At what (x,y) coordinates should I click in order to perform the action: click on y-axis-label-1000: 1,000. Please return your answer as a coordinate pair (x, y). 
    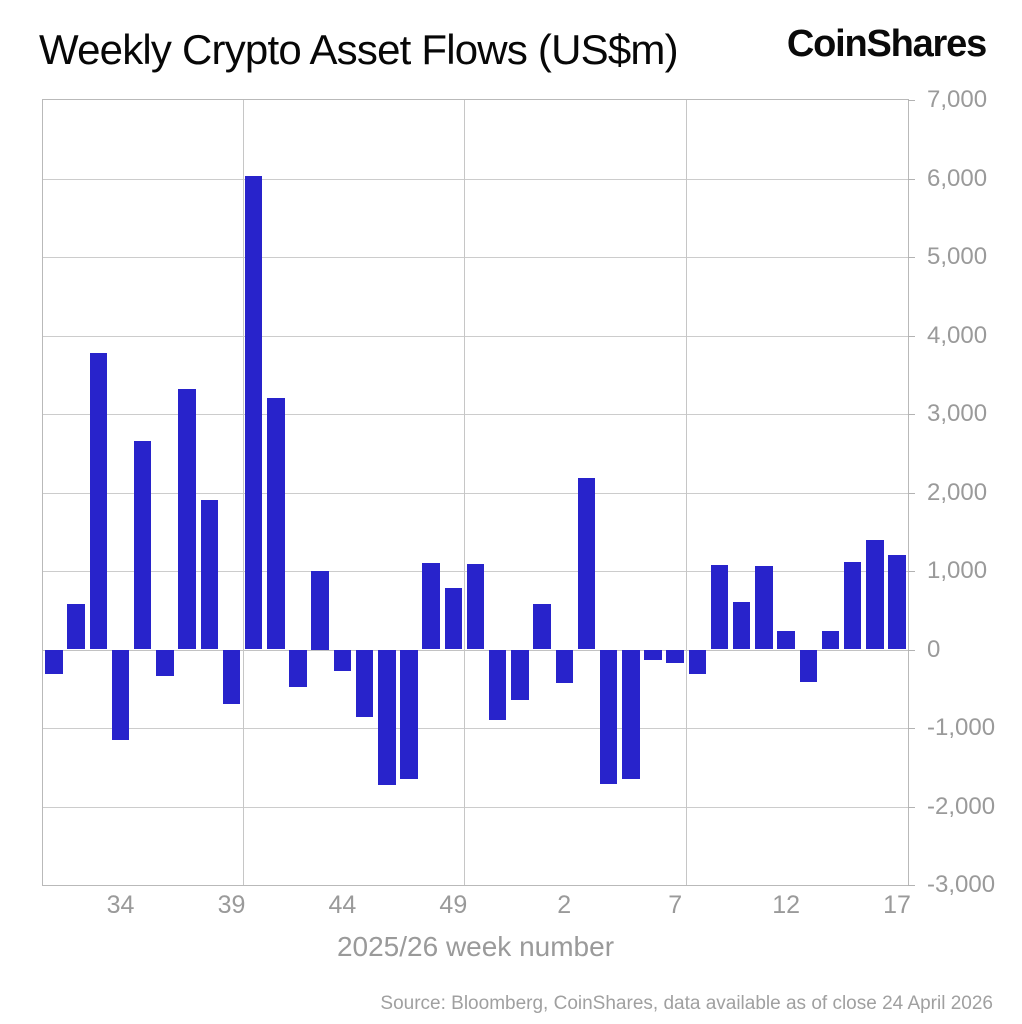
    Looking at the image, I should click on (957, 570).